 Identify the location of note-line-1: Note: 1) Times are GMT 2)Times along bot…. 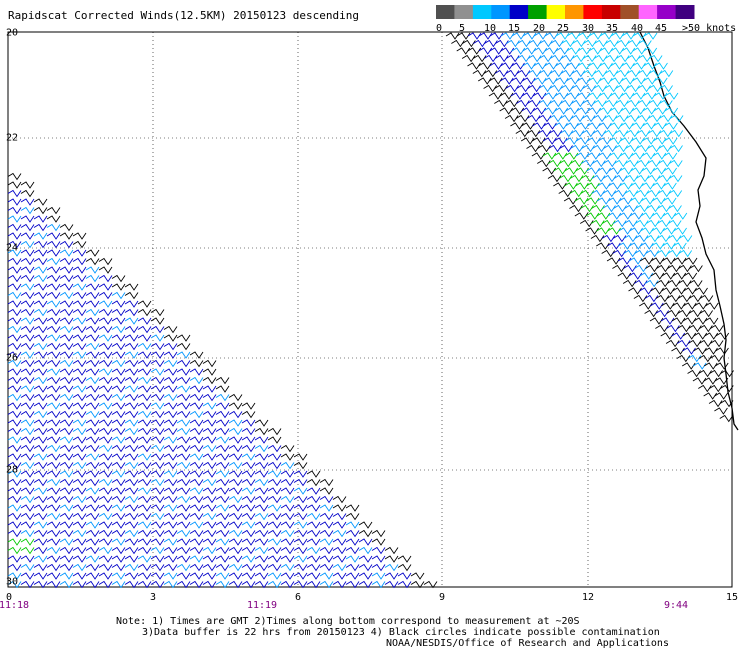
(348, 621).